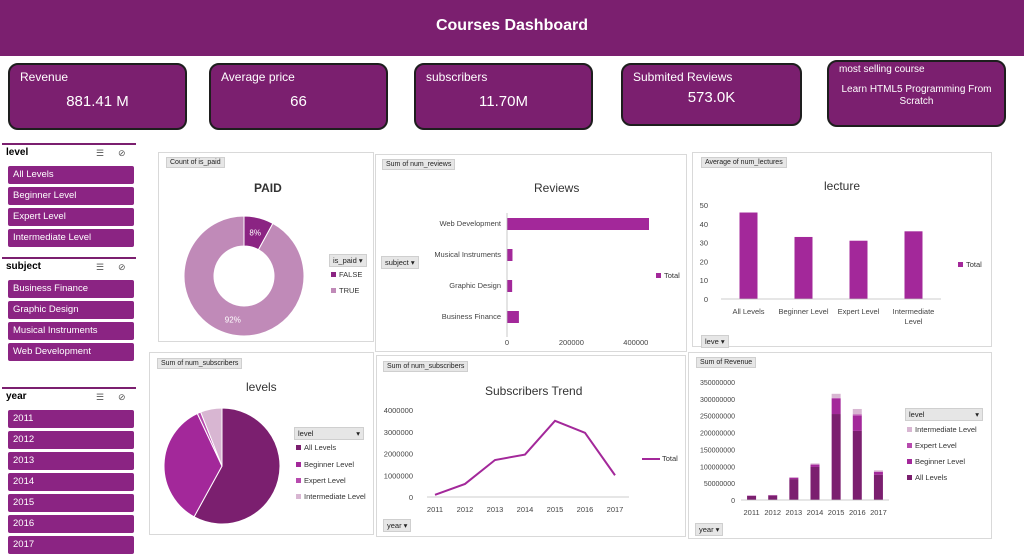 The height and width of the screenshot is (558, 1024). I want to click on trend-chart-title: Subscribers Trend, so click(534, 391).